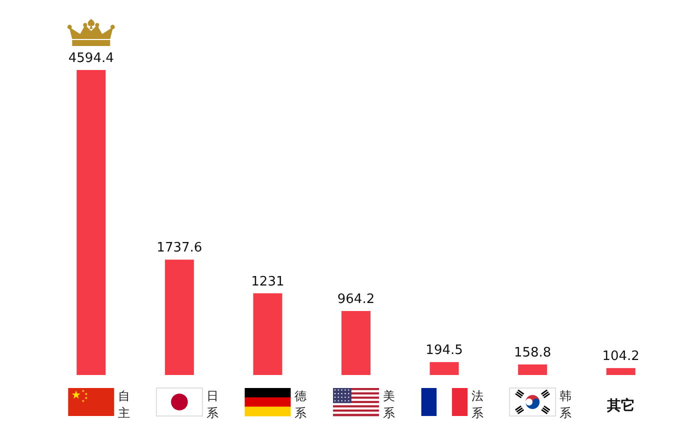 The image size is (695, 432). I want to click on x-tick-label: 法系, so click(477, 404).